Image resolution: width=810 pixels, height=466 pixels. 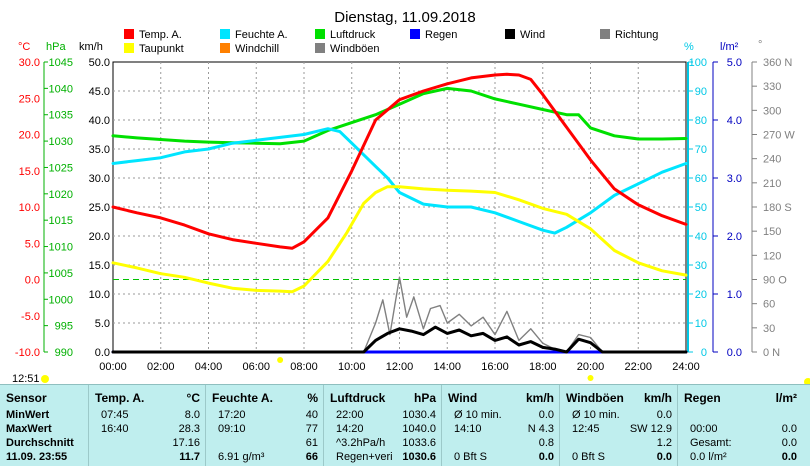 I want to click on axis-header-temp: °C, so click(x=24, y=47).